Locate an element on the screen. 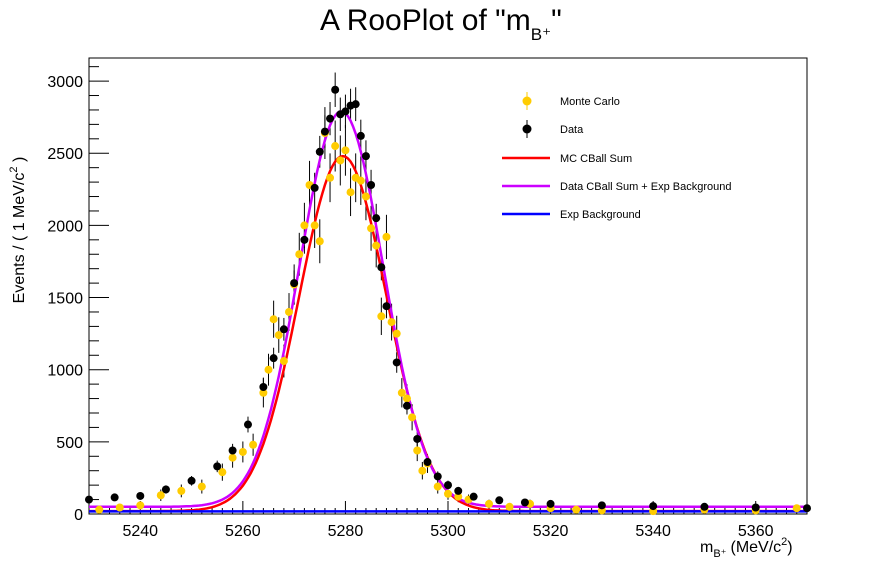 The width and height of the screenshot is (896, 572). legend-entry-mc-cball-sum: MC CBall Sum is located at coordinates (567, 159).